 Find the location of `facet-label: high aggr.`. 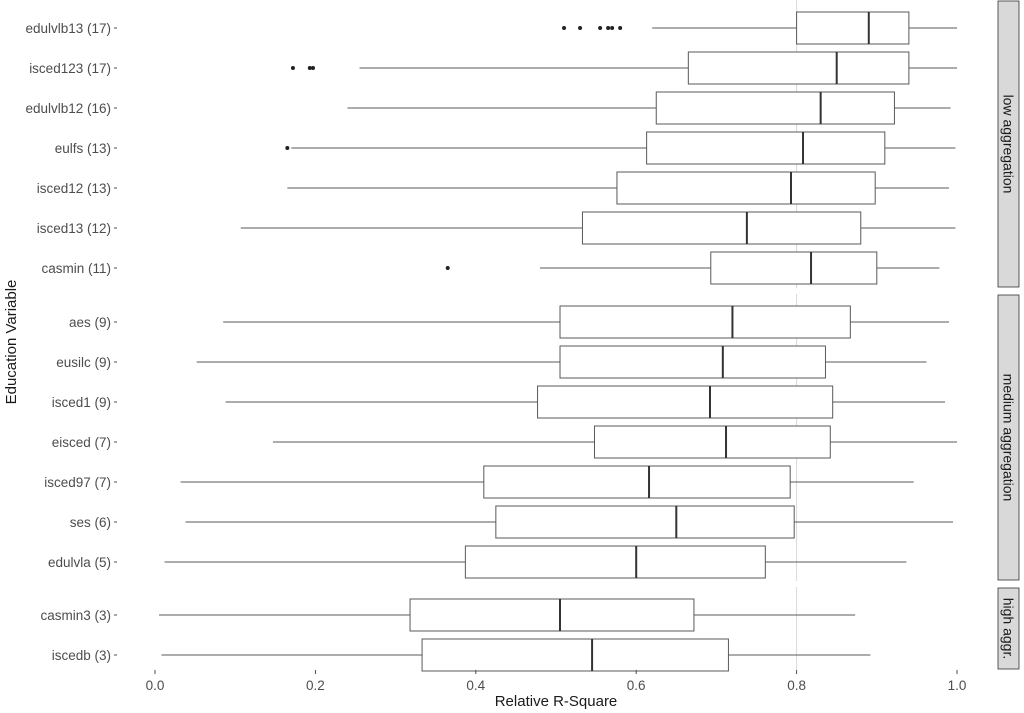

facet-label: high aggr. is located at coordinates (1009, 629).